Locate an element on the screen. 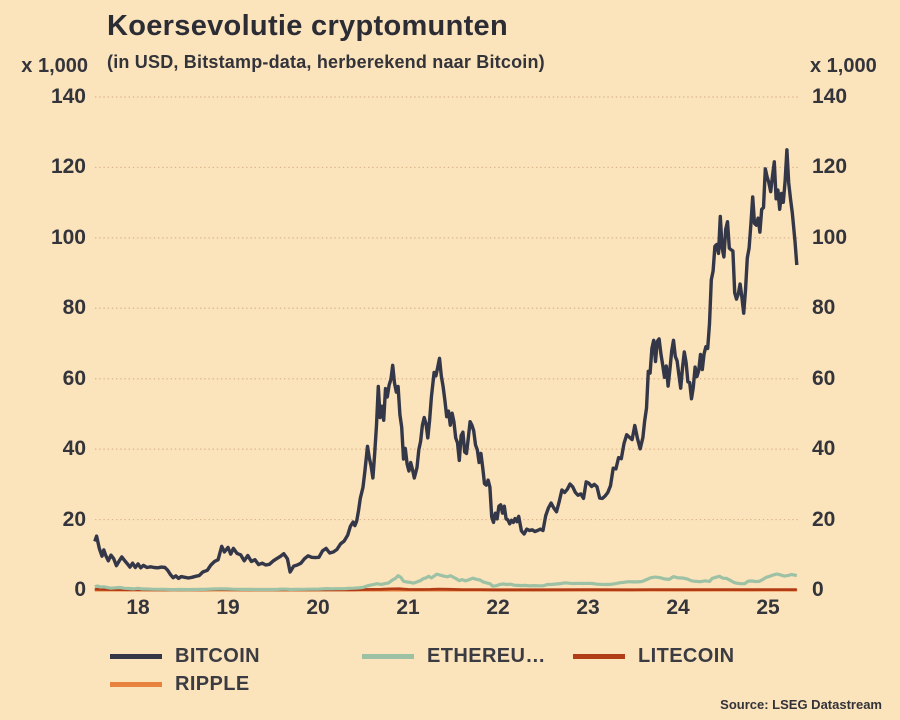  x-tick-label-25: 25 is located at coordinates (768, 607).